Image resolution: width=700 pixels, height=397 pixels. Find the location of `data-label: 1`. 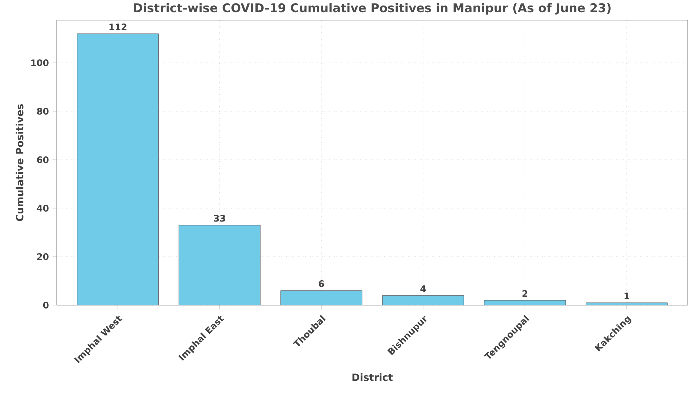

data-label: 1 is located at coordinates (627, 296).